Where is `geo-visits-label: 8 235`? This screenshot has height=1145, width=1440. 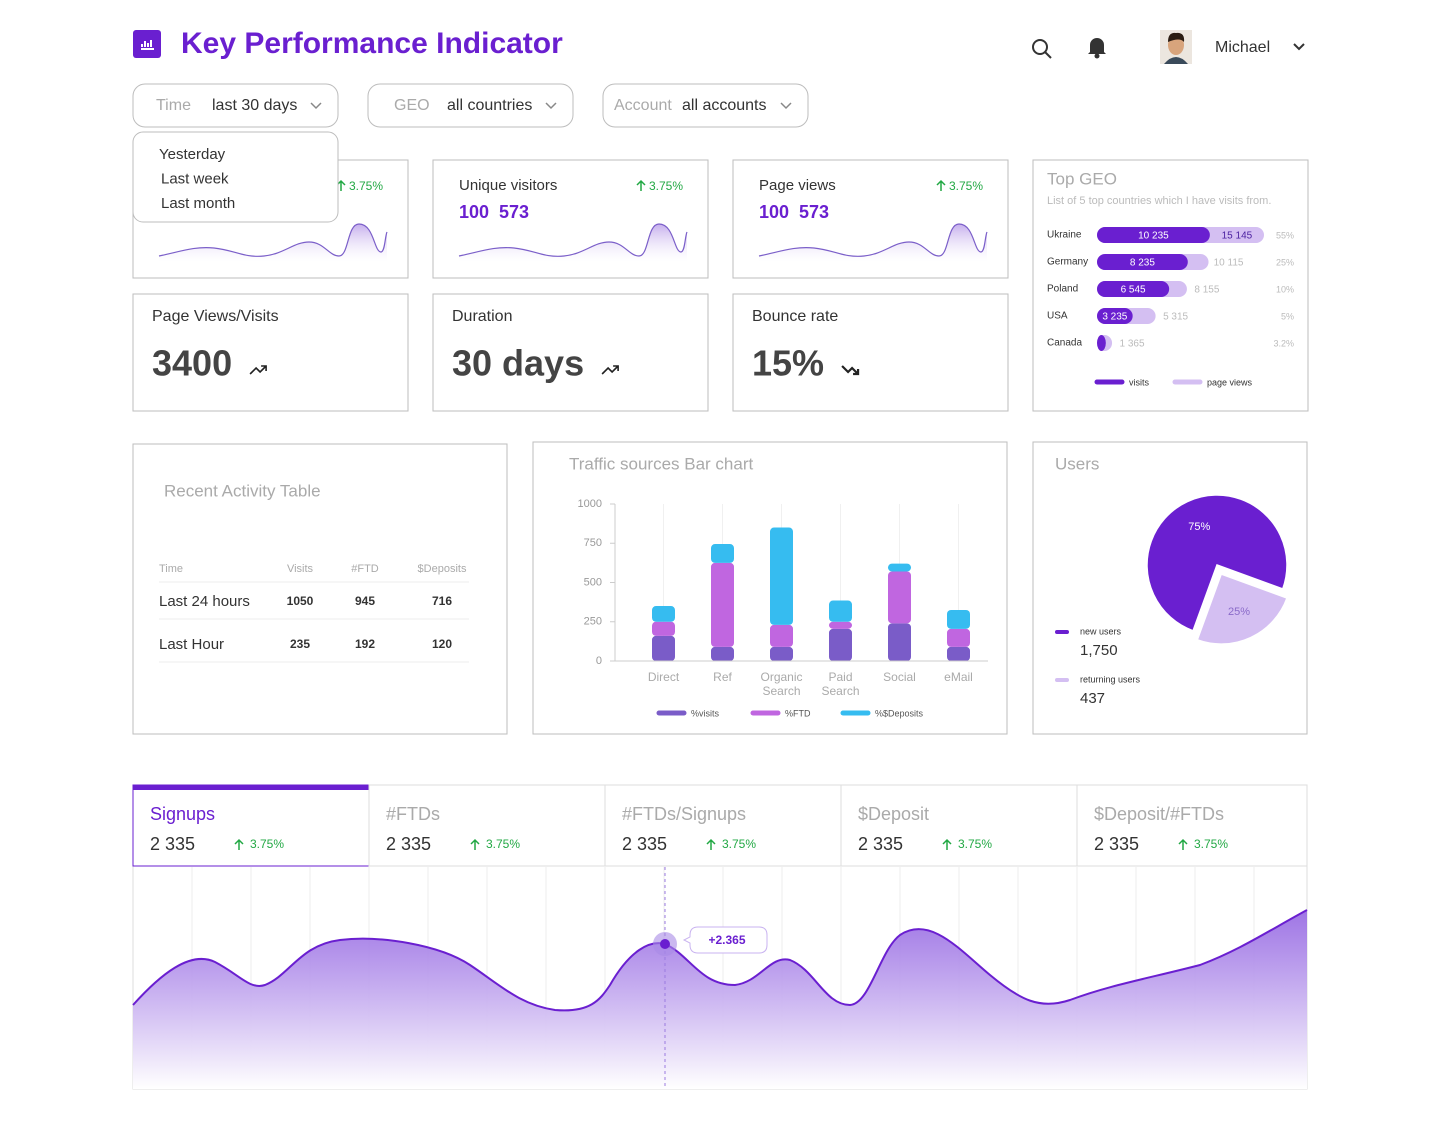 geo-visits-label: 8 235 is located at coordinates (1142, 263).